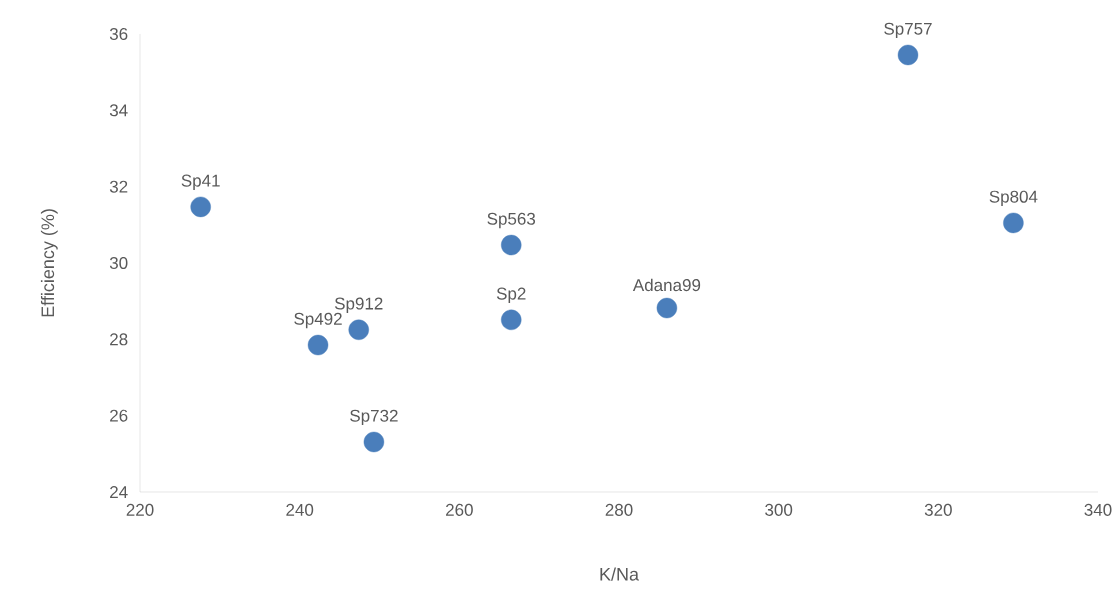 The width and height of the screenshot is (1118, 601). I want to click on annotation: Sp804, so click(1013, 198).